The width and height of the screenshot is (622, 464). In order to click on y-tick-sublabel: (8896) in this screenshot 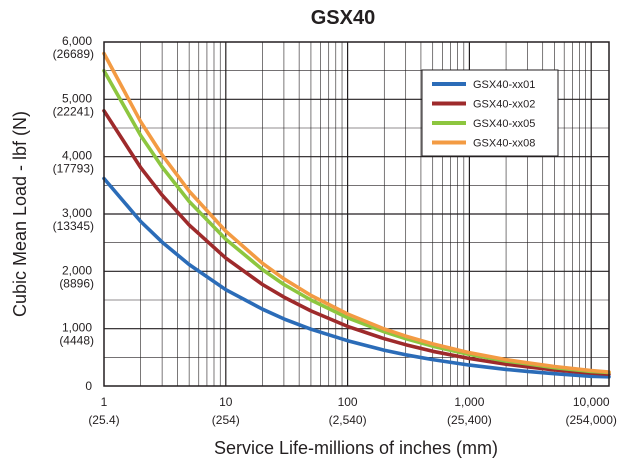, I will do `click(76, 283)`.